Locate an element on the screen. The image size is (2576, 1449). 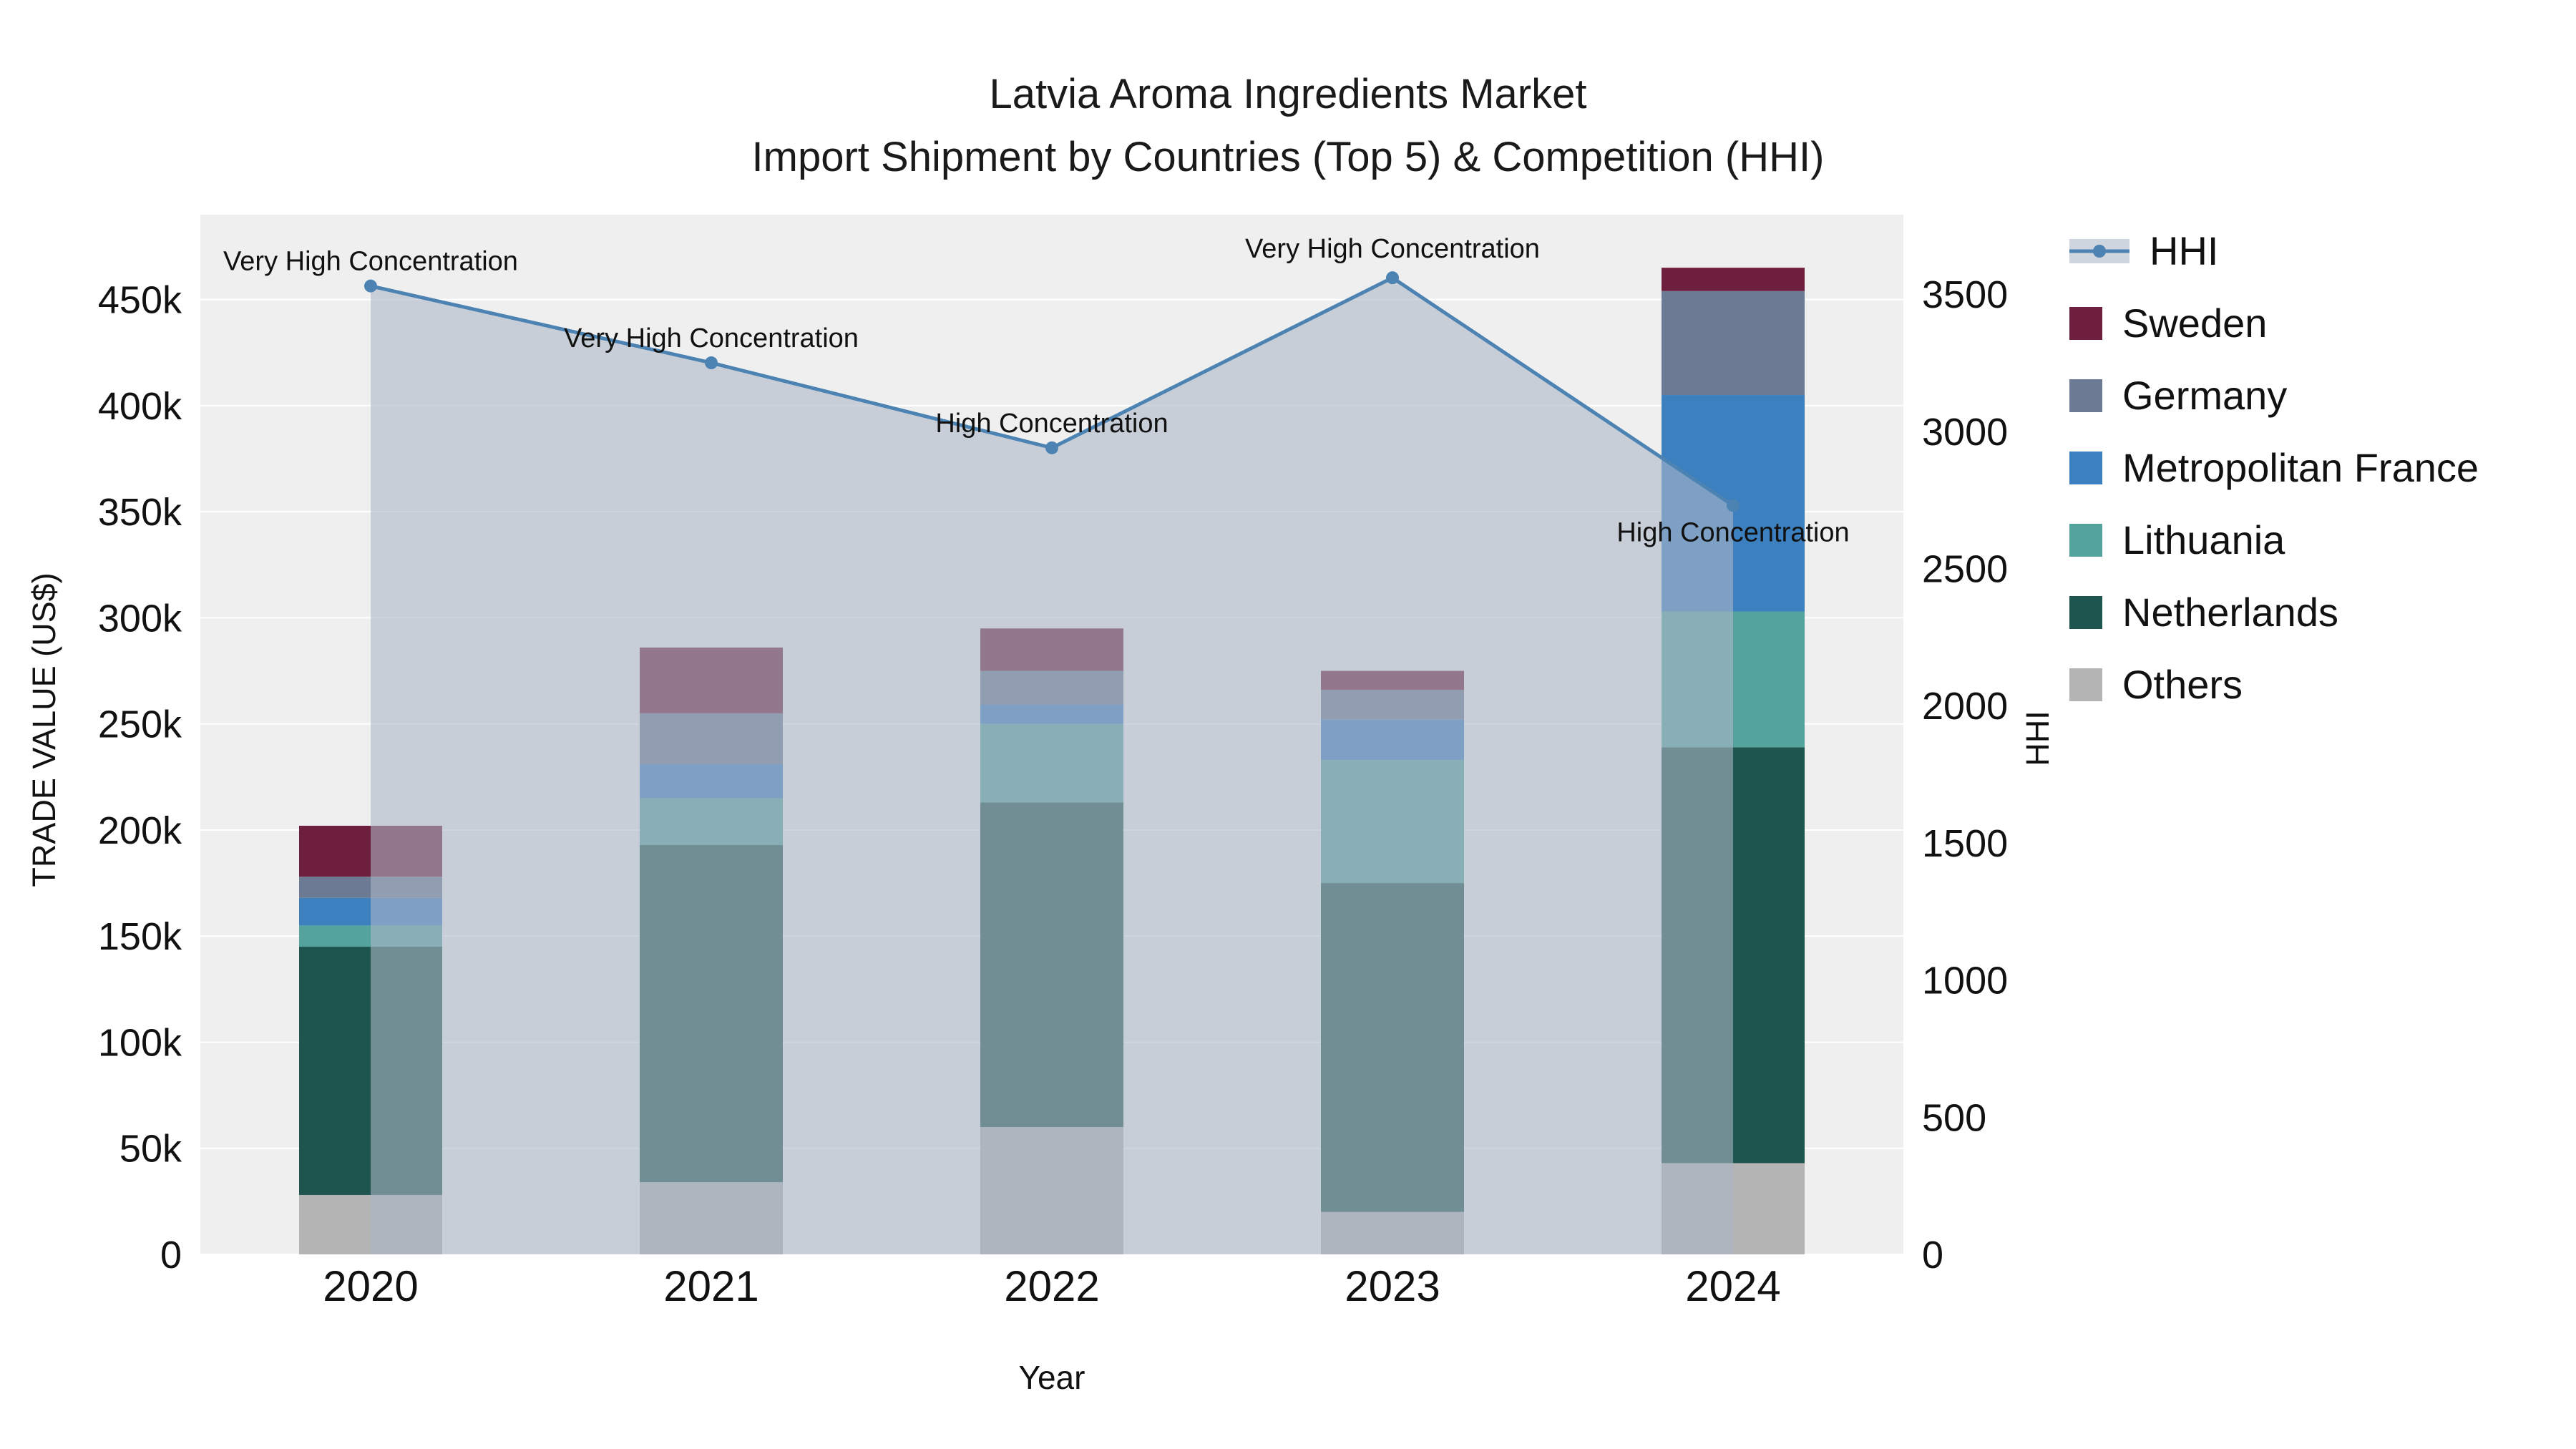
legend-item-germany: Germany is located at coordinates (2274, 395).